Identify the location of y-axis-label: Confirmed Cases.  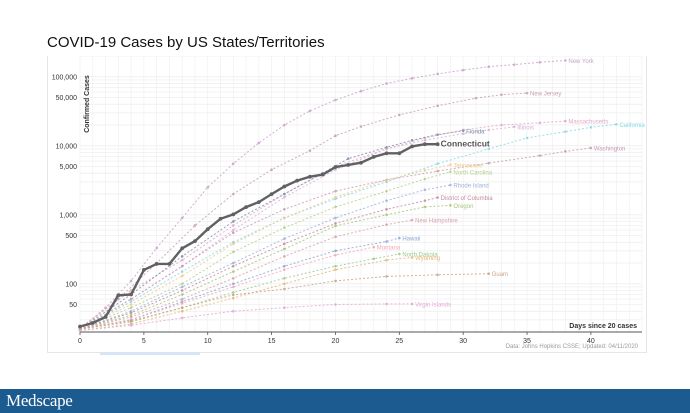
(87, 104).